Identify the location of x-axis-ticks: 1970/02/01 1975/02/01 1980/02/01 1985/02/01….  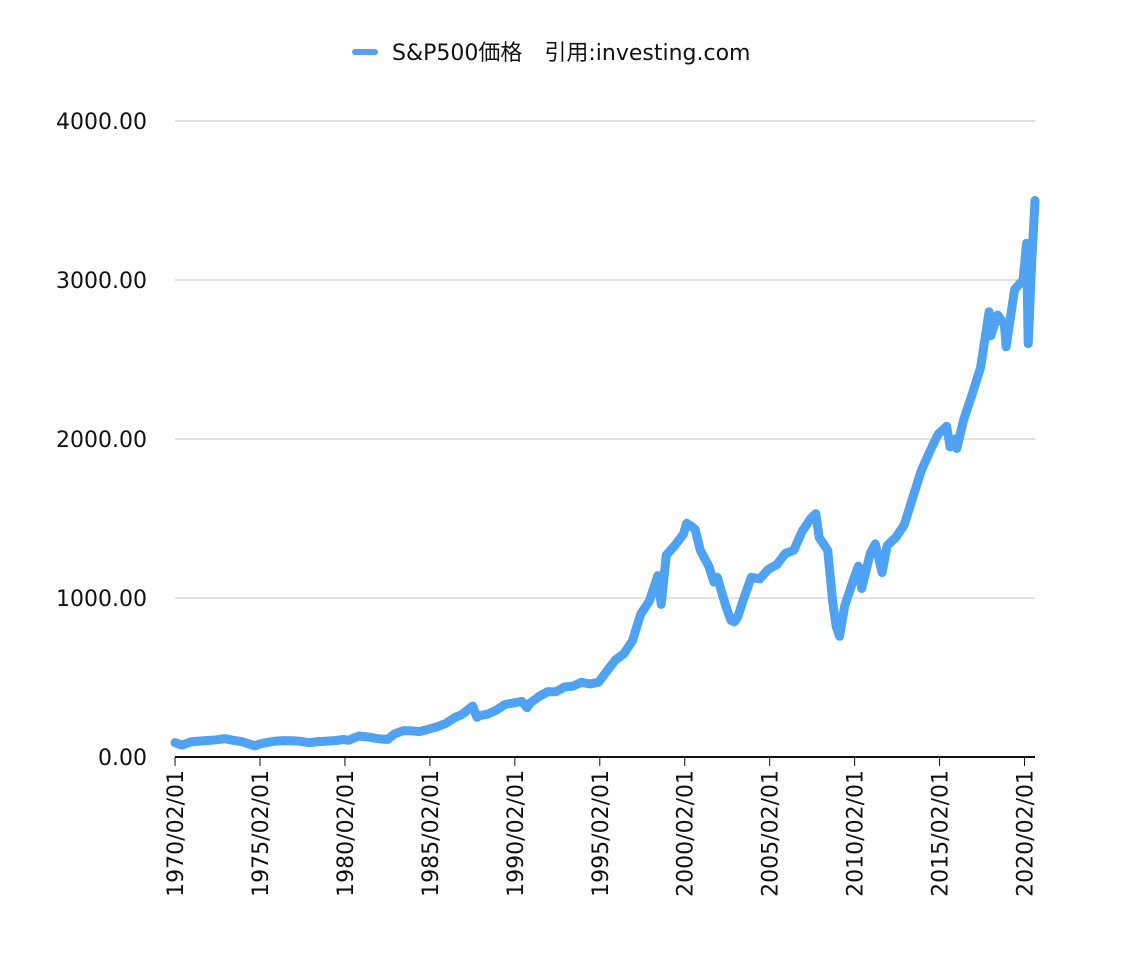
(601, 827).